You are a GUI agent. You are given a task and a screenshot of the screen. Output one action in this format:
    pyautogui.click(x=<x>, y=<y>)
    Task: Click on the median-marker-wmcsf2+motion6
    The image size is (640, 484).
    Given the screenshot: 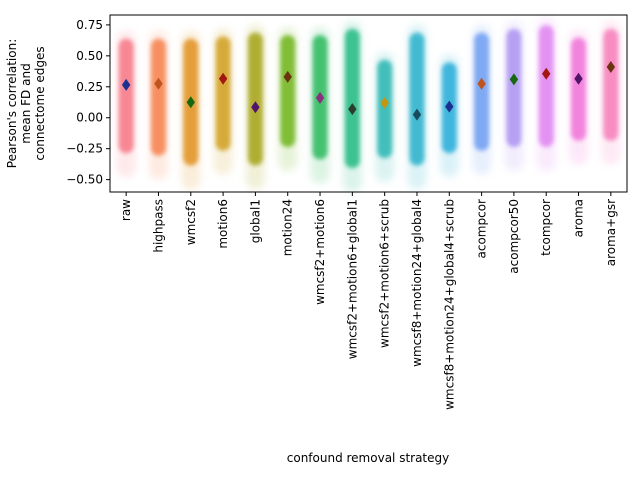 What is the action you would take?
    pyautogui.click(x=320, y=97)
    